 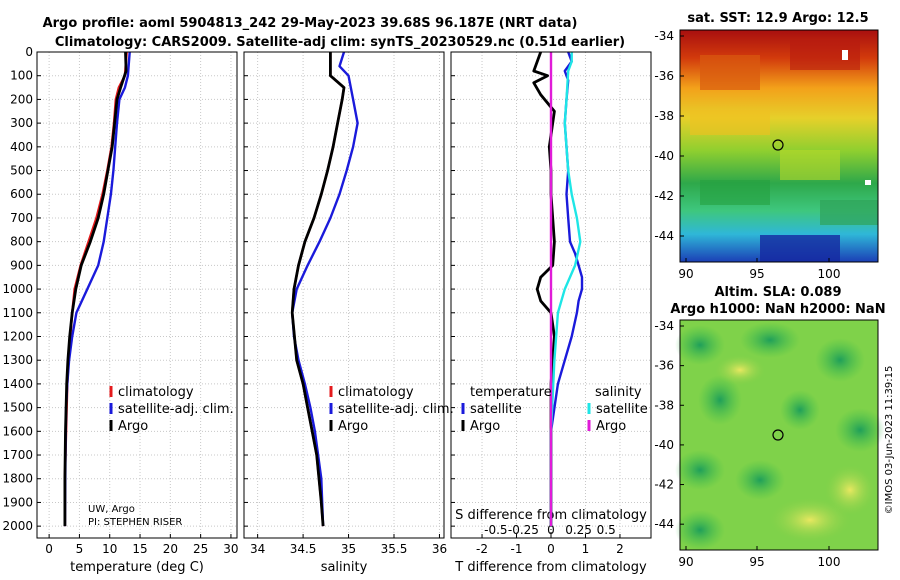 What do you see at coordinates (391, 409) in the screenshot?
I see `legend-salinity: climatology satellite-adj. clim. Argo` at bounding box center [391, 409].